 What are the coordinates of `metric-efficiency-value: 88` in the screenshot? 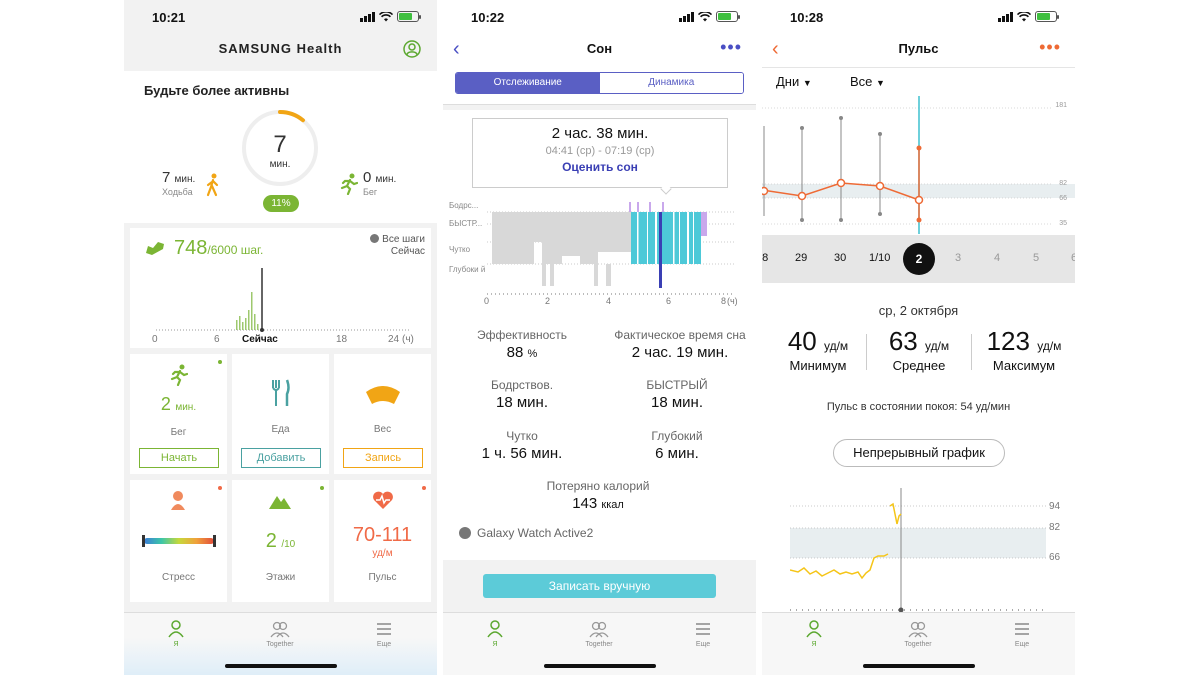 It's located at (515, 352).